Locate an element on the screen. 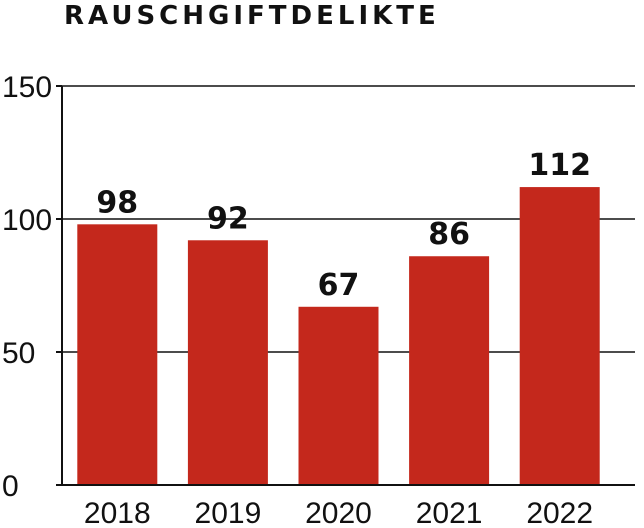  y-tick-label: 0 is located at coordinates (10, 486).